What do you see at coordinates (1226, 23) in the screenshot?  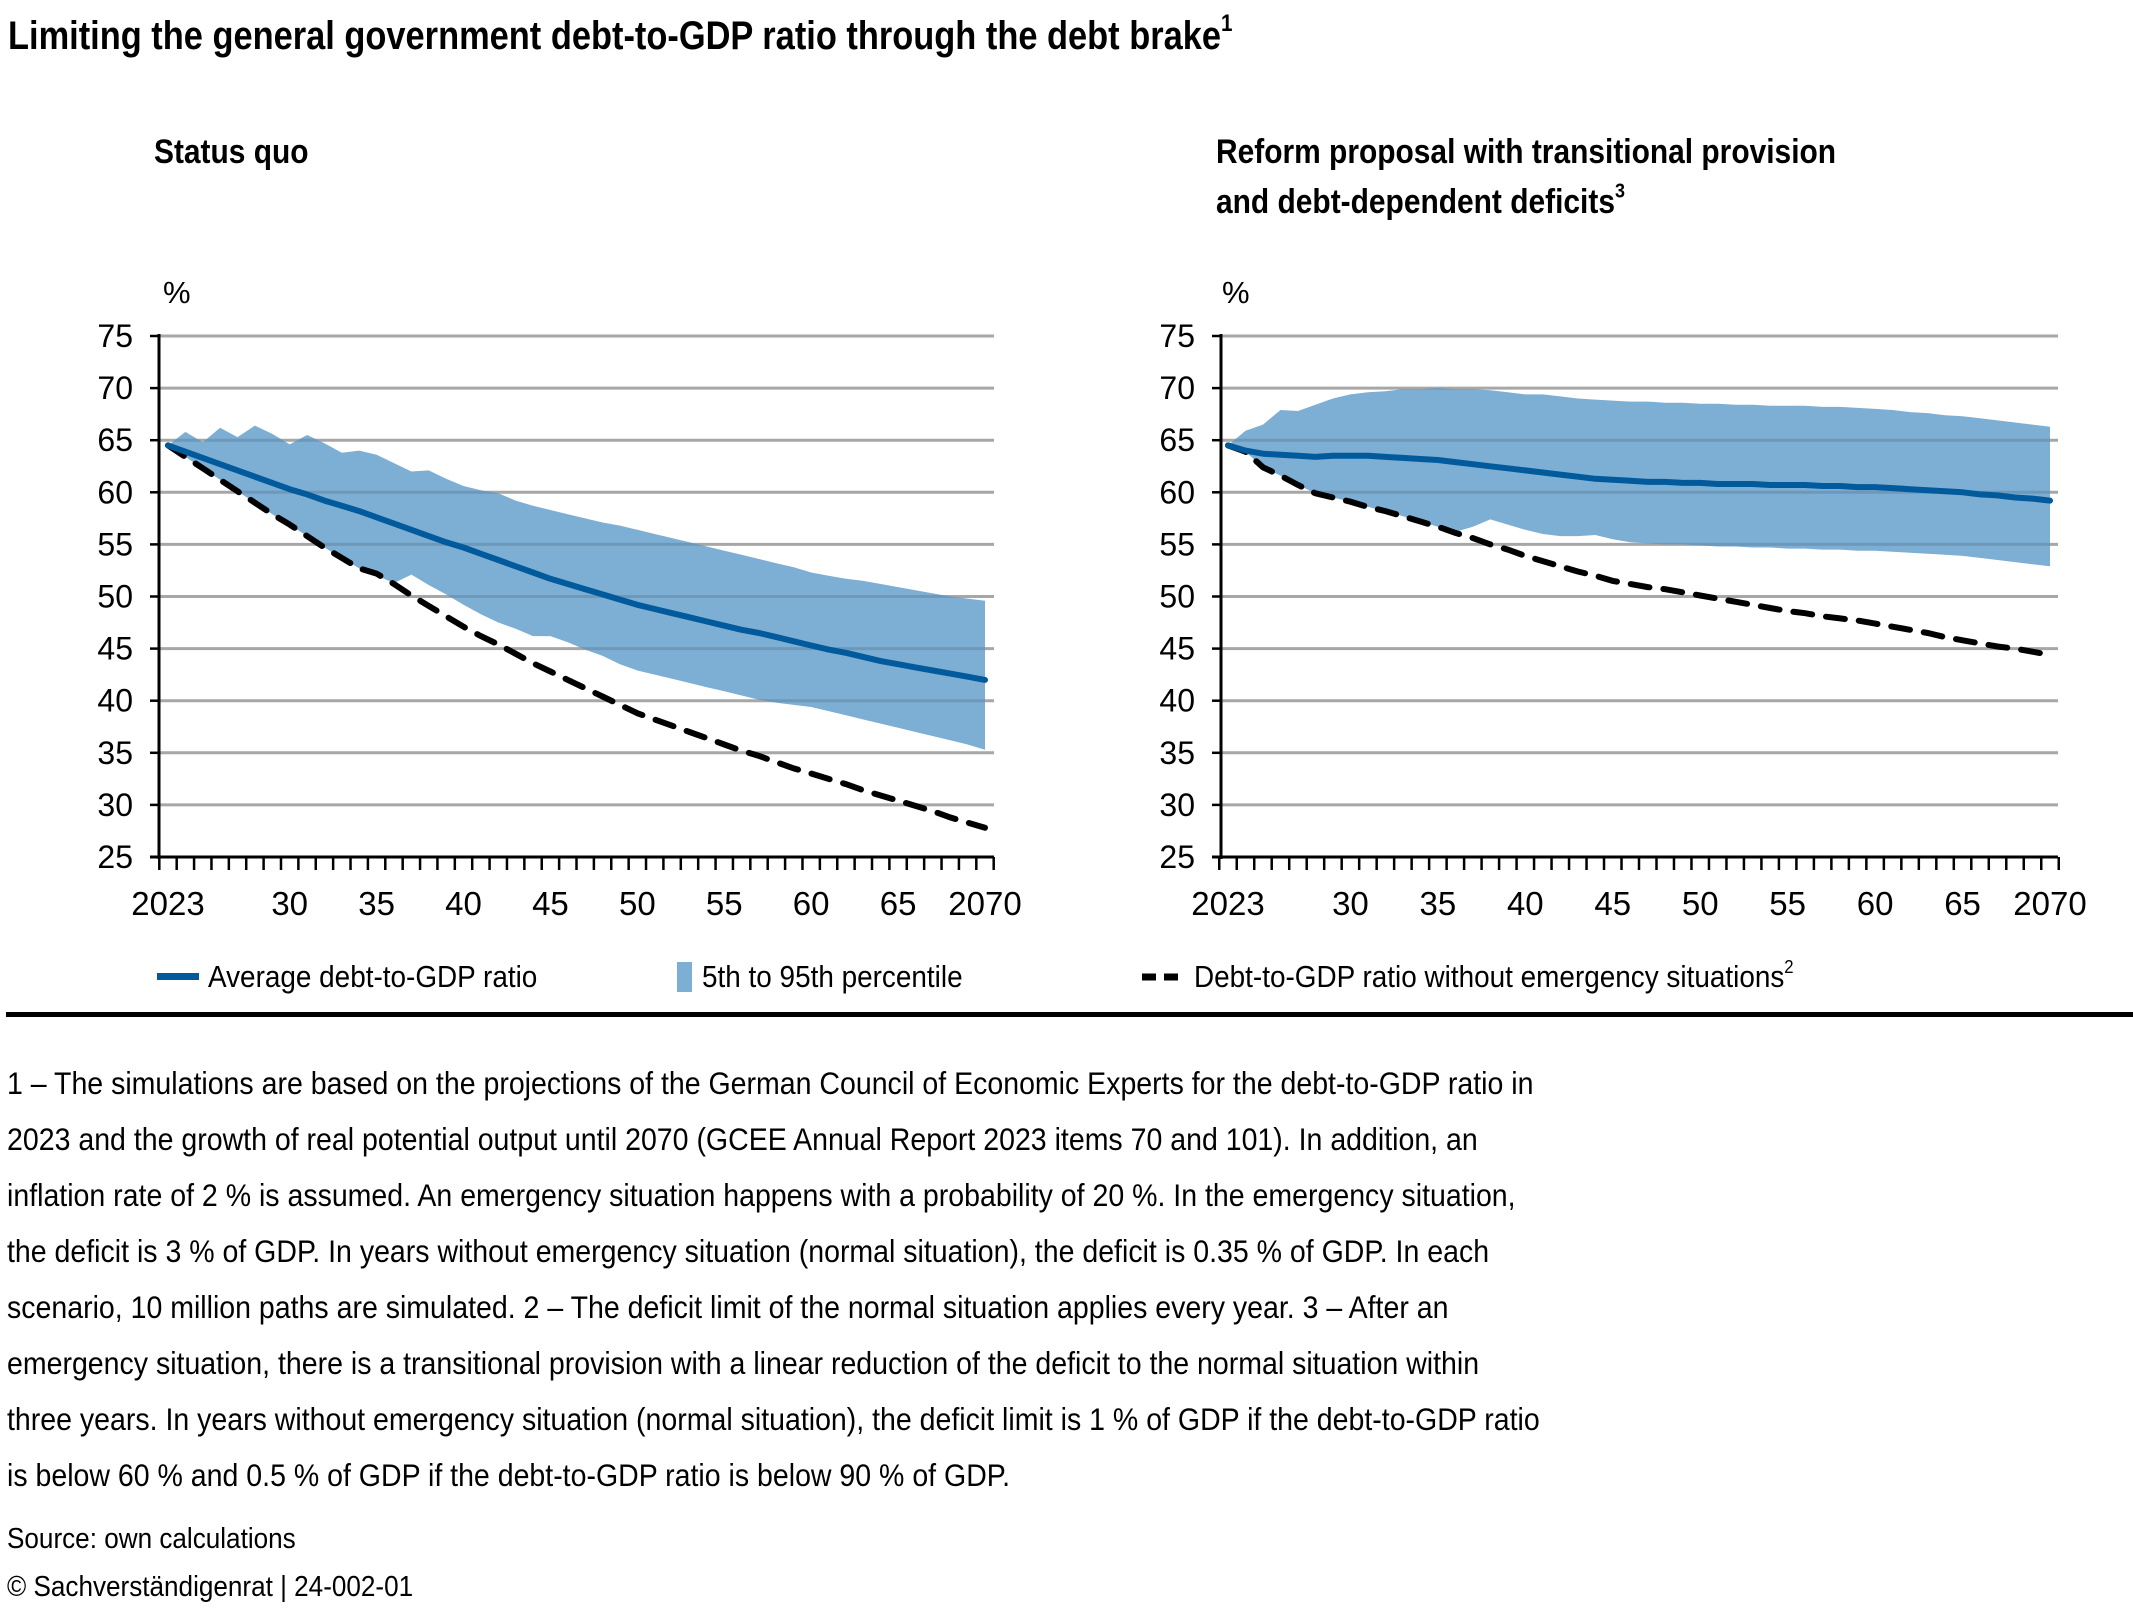 I see `main-title-footnote-marker: 1` at bounding box center [1226, 23].